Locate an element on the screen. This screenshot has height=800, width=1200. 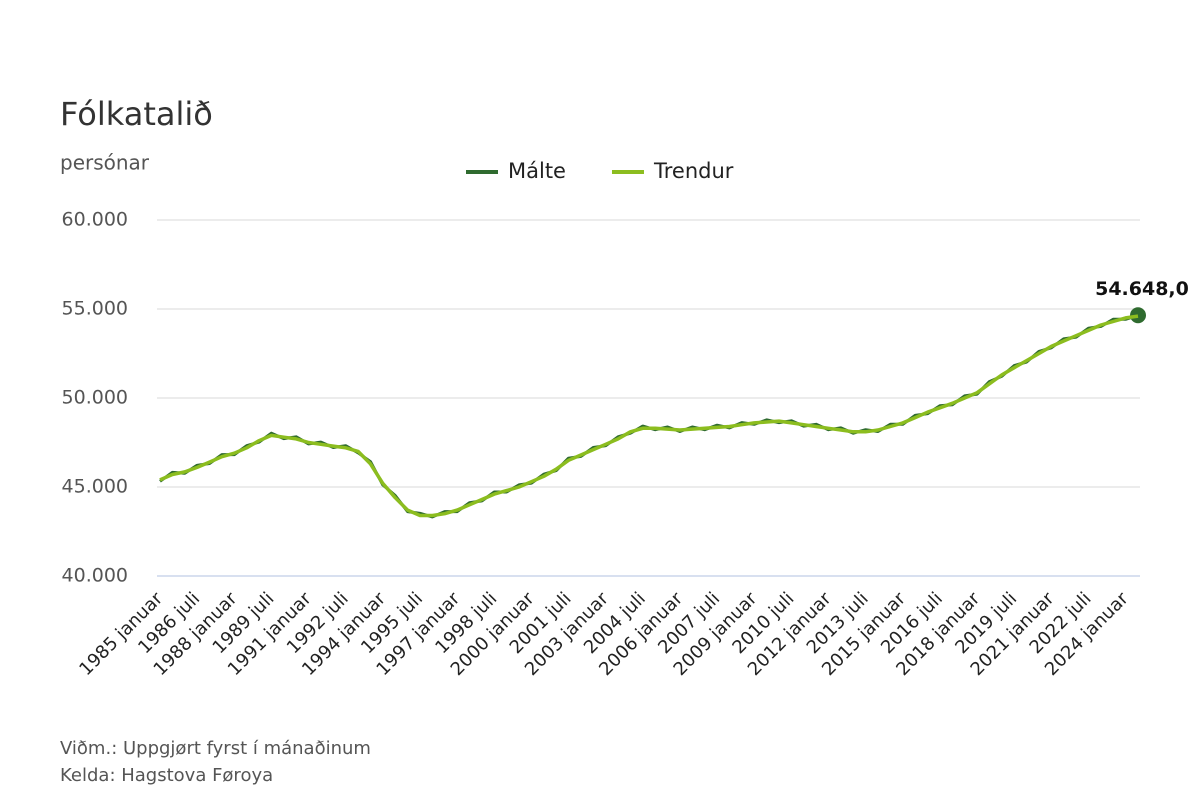
data-label: 54.648,0 is located at coordinates (1142, 289).